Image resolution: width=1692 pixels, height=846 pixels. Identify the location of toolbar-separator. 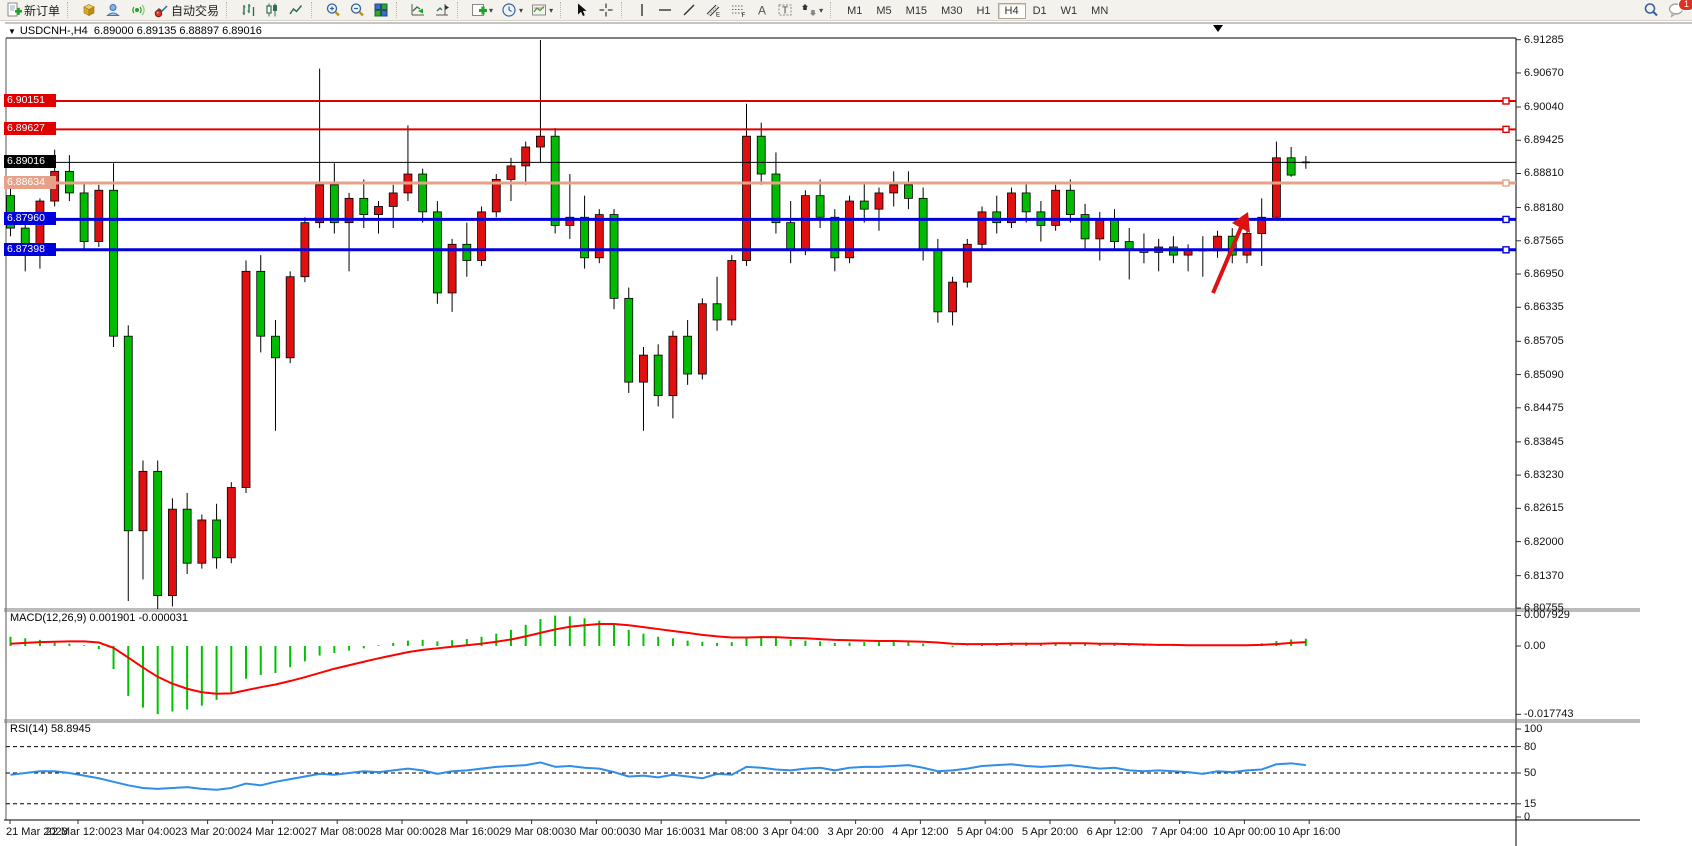
(229, 10).